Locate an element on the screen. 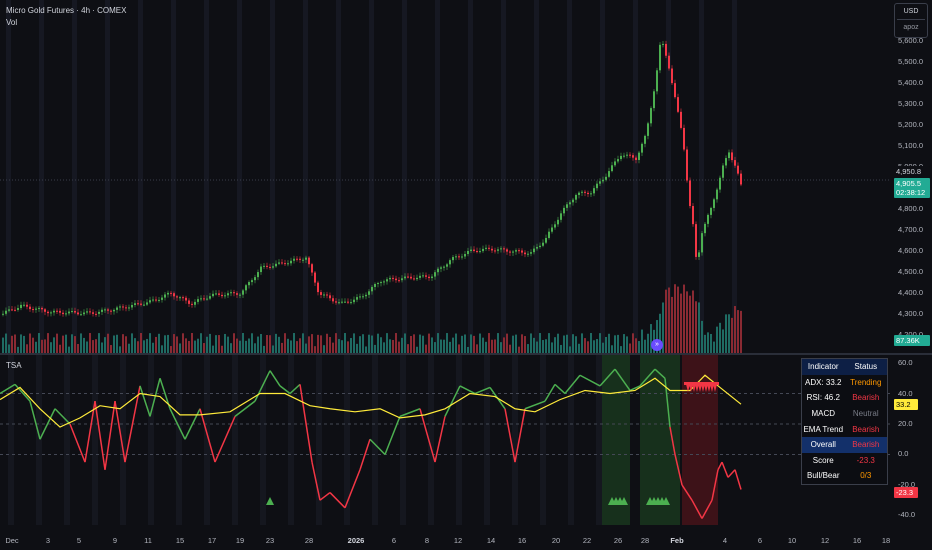  tsa-axis-label: -40.0 is located at coordinates (907, 515).